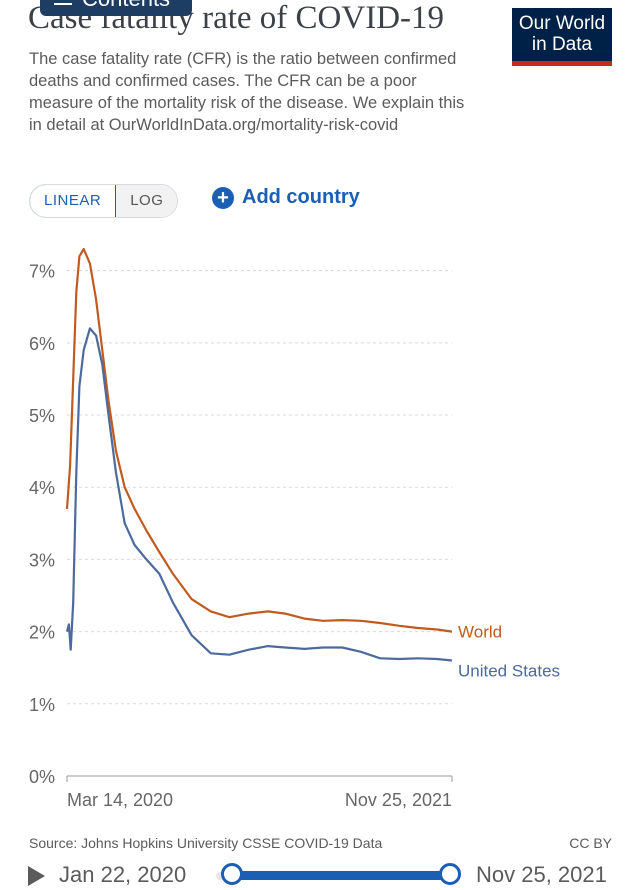 This screenshot has height=890, width=640. Describe the element at coordinates (562, 23) in the screenshot. I see `logo-line-1: Our World` at that location.